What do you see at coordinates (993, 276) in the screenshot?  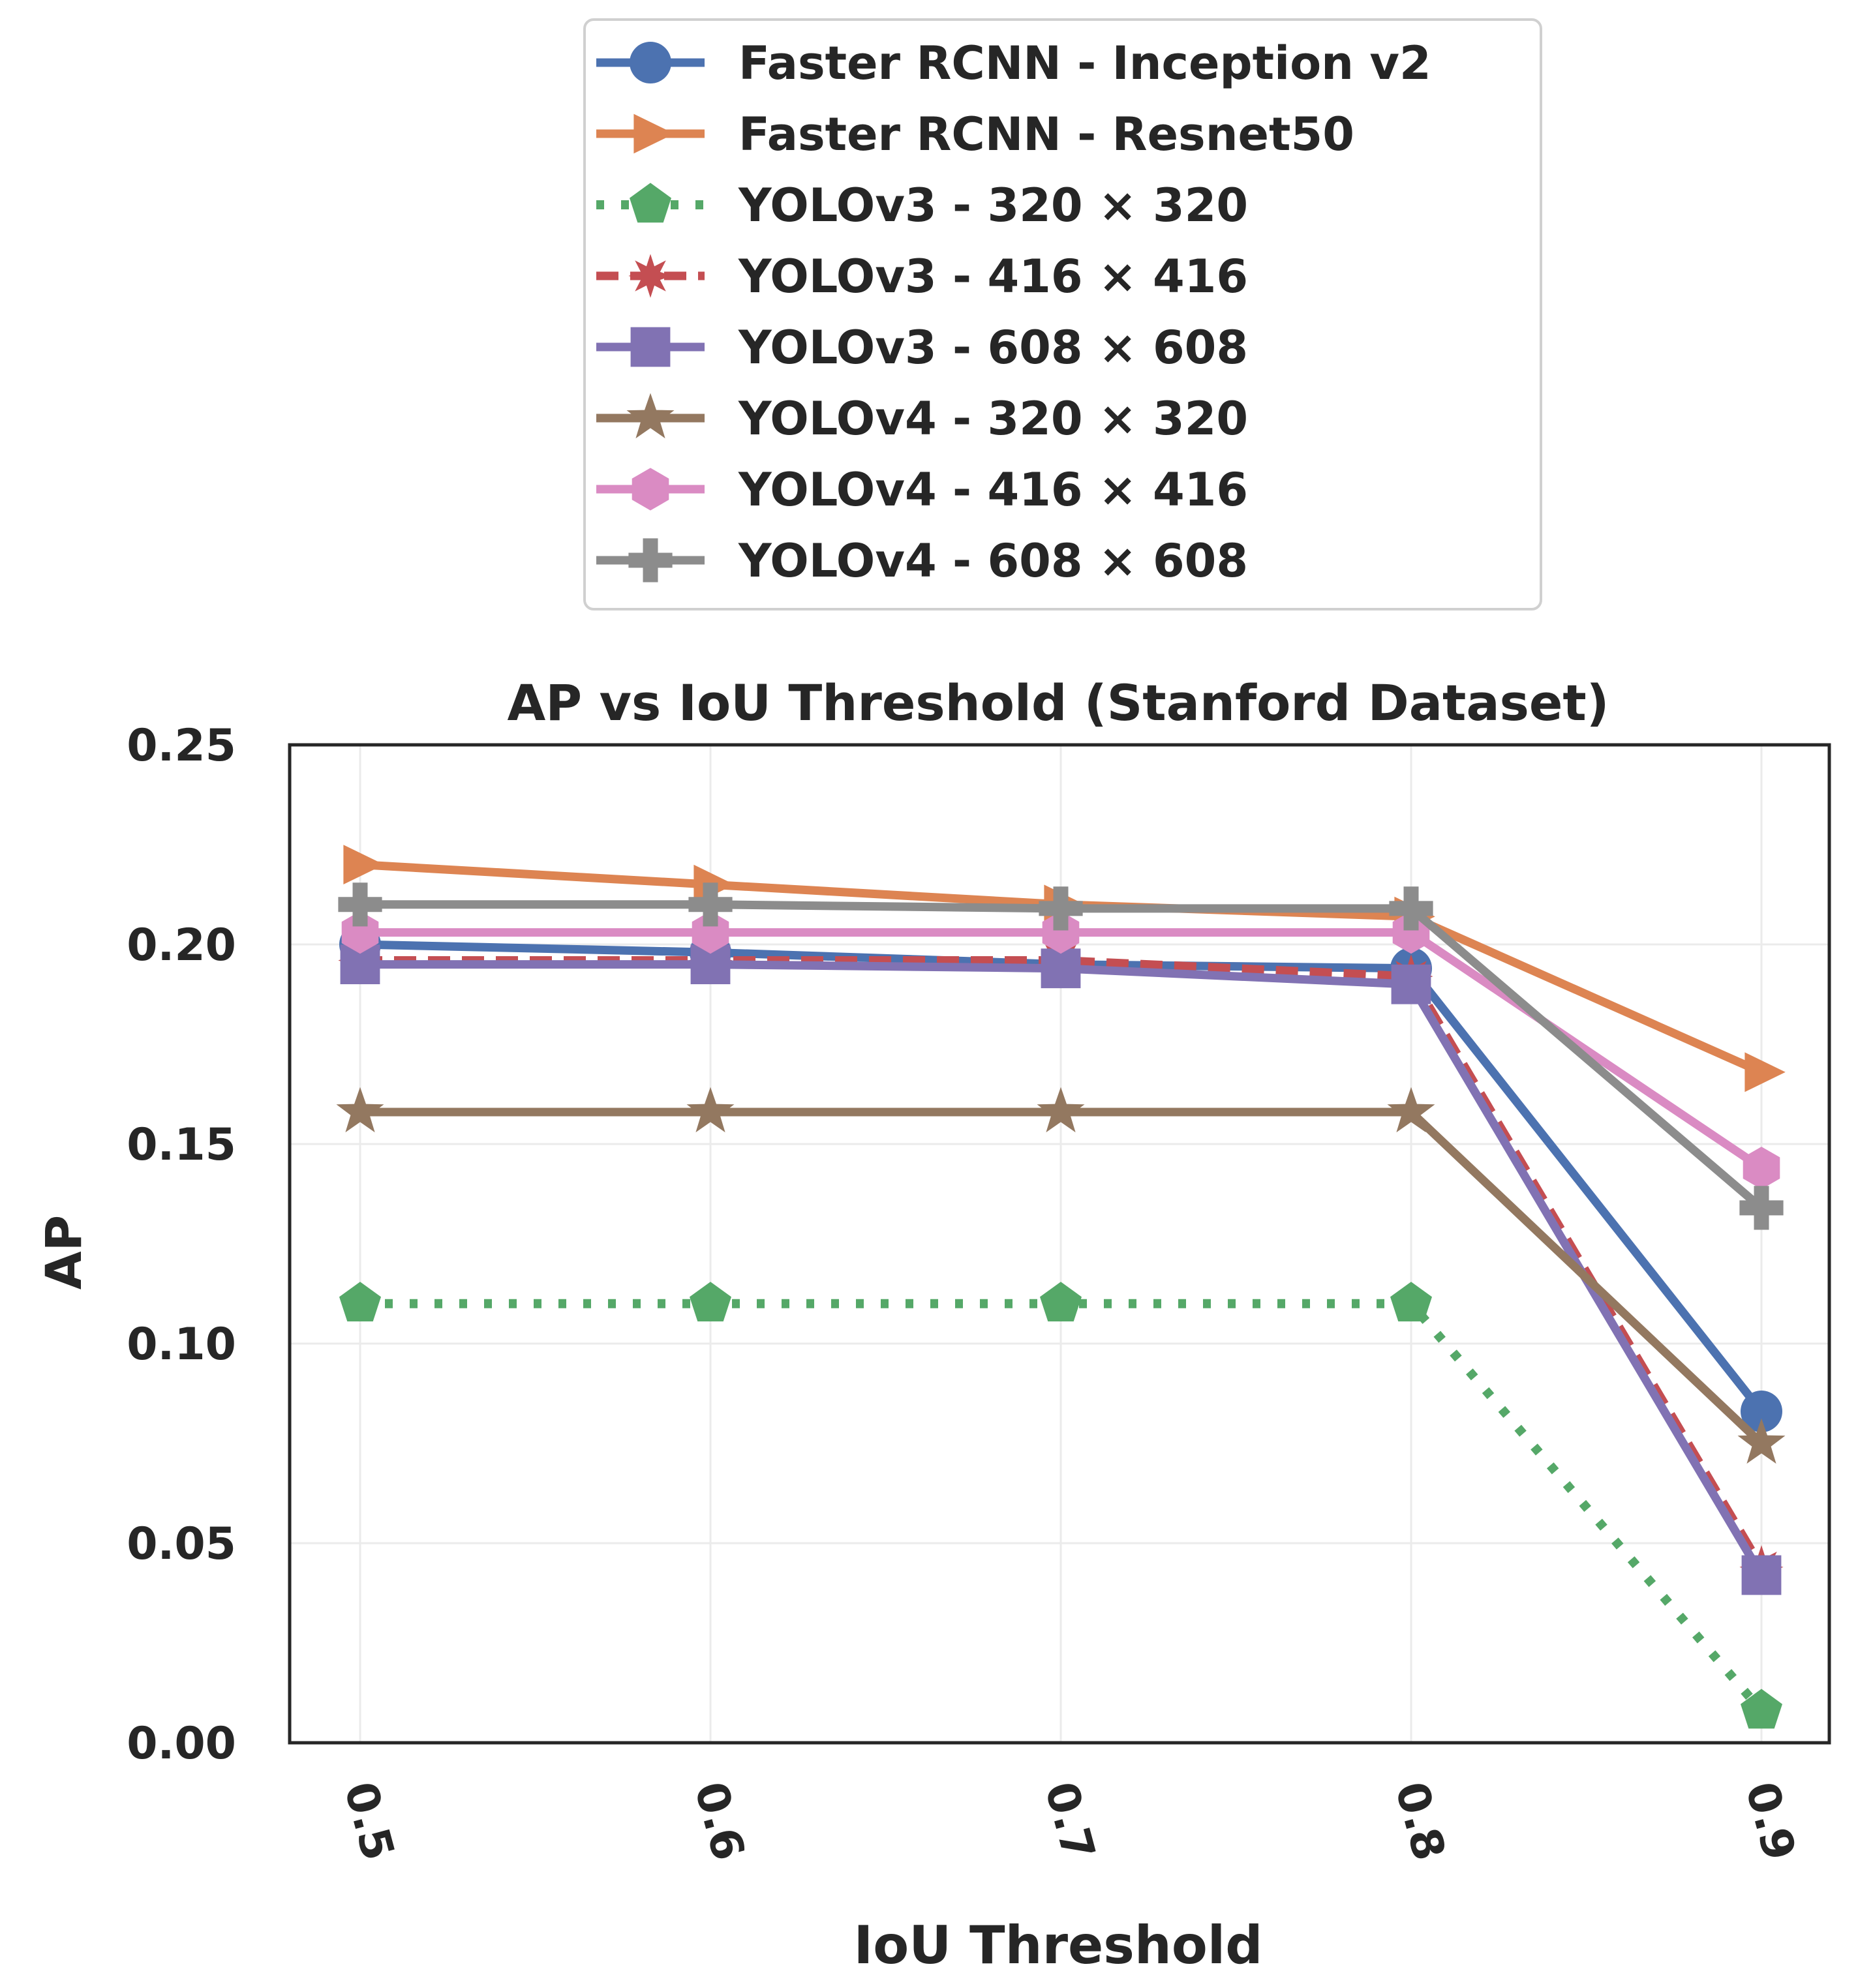 I see `legend-label: YOLOv3 - 416 × 416` at bounding box center [993, 276].